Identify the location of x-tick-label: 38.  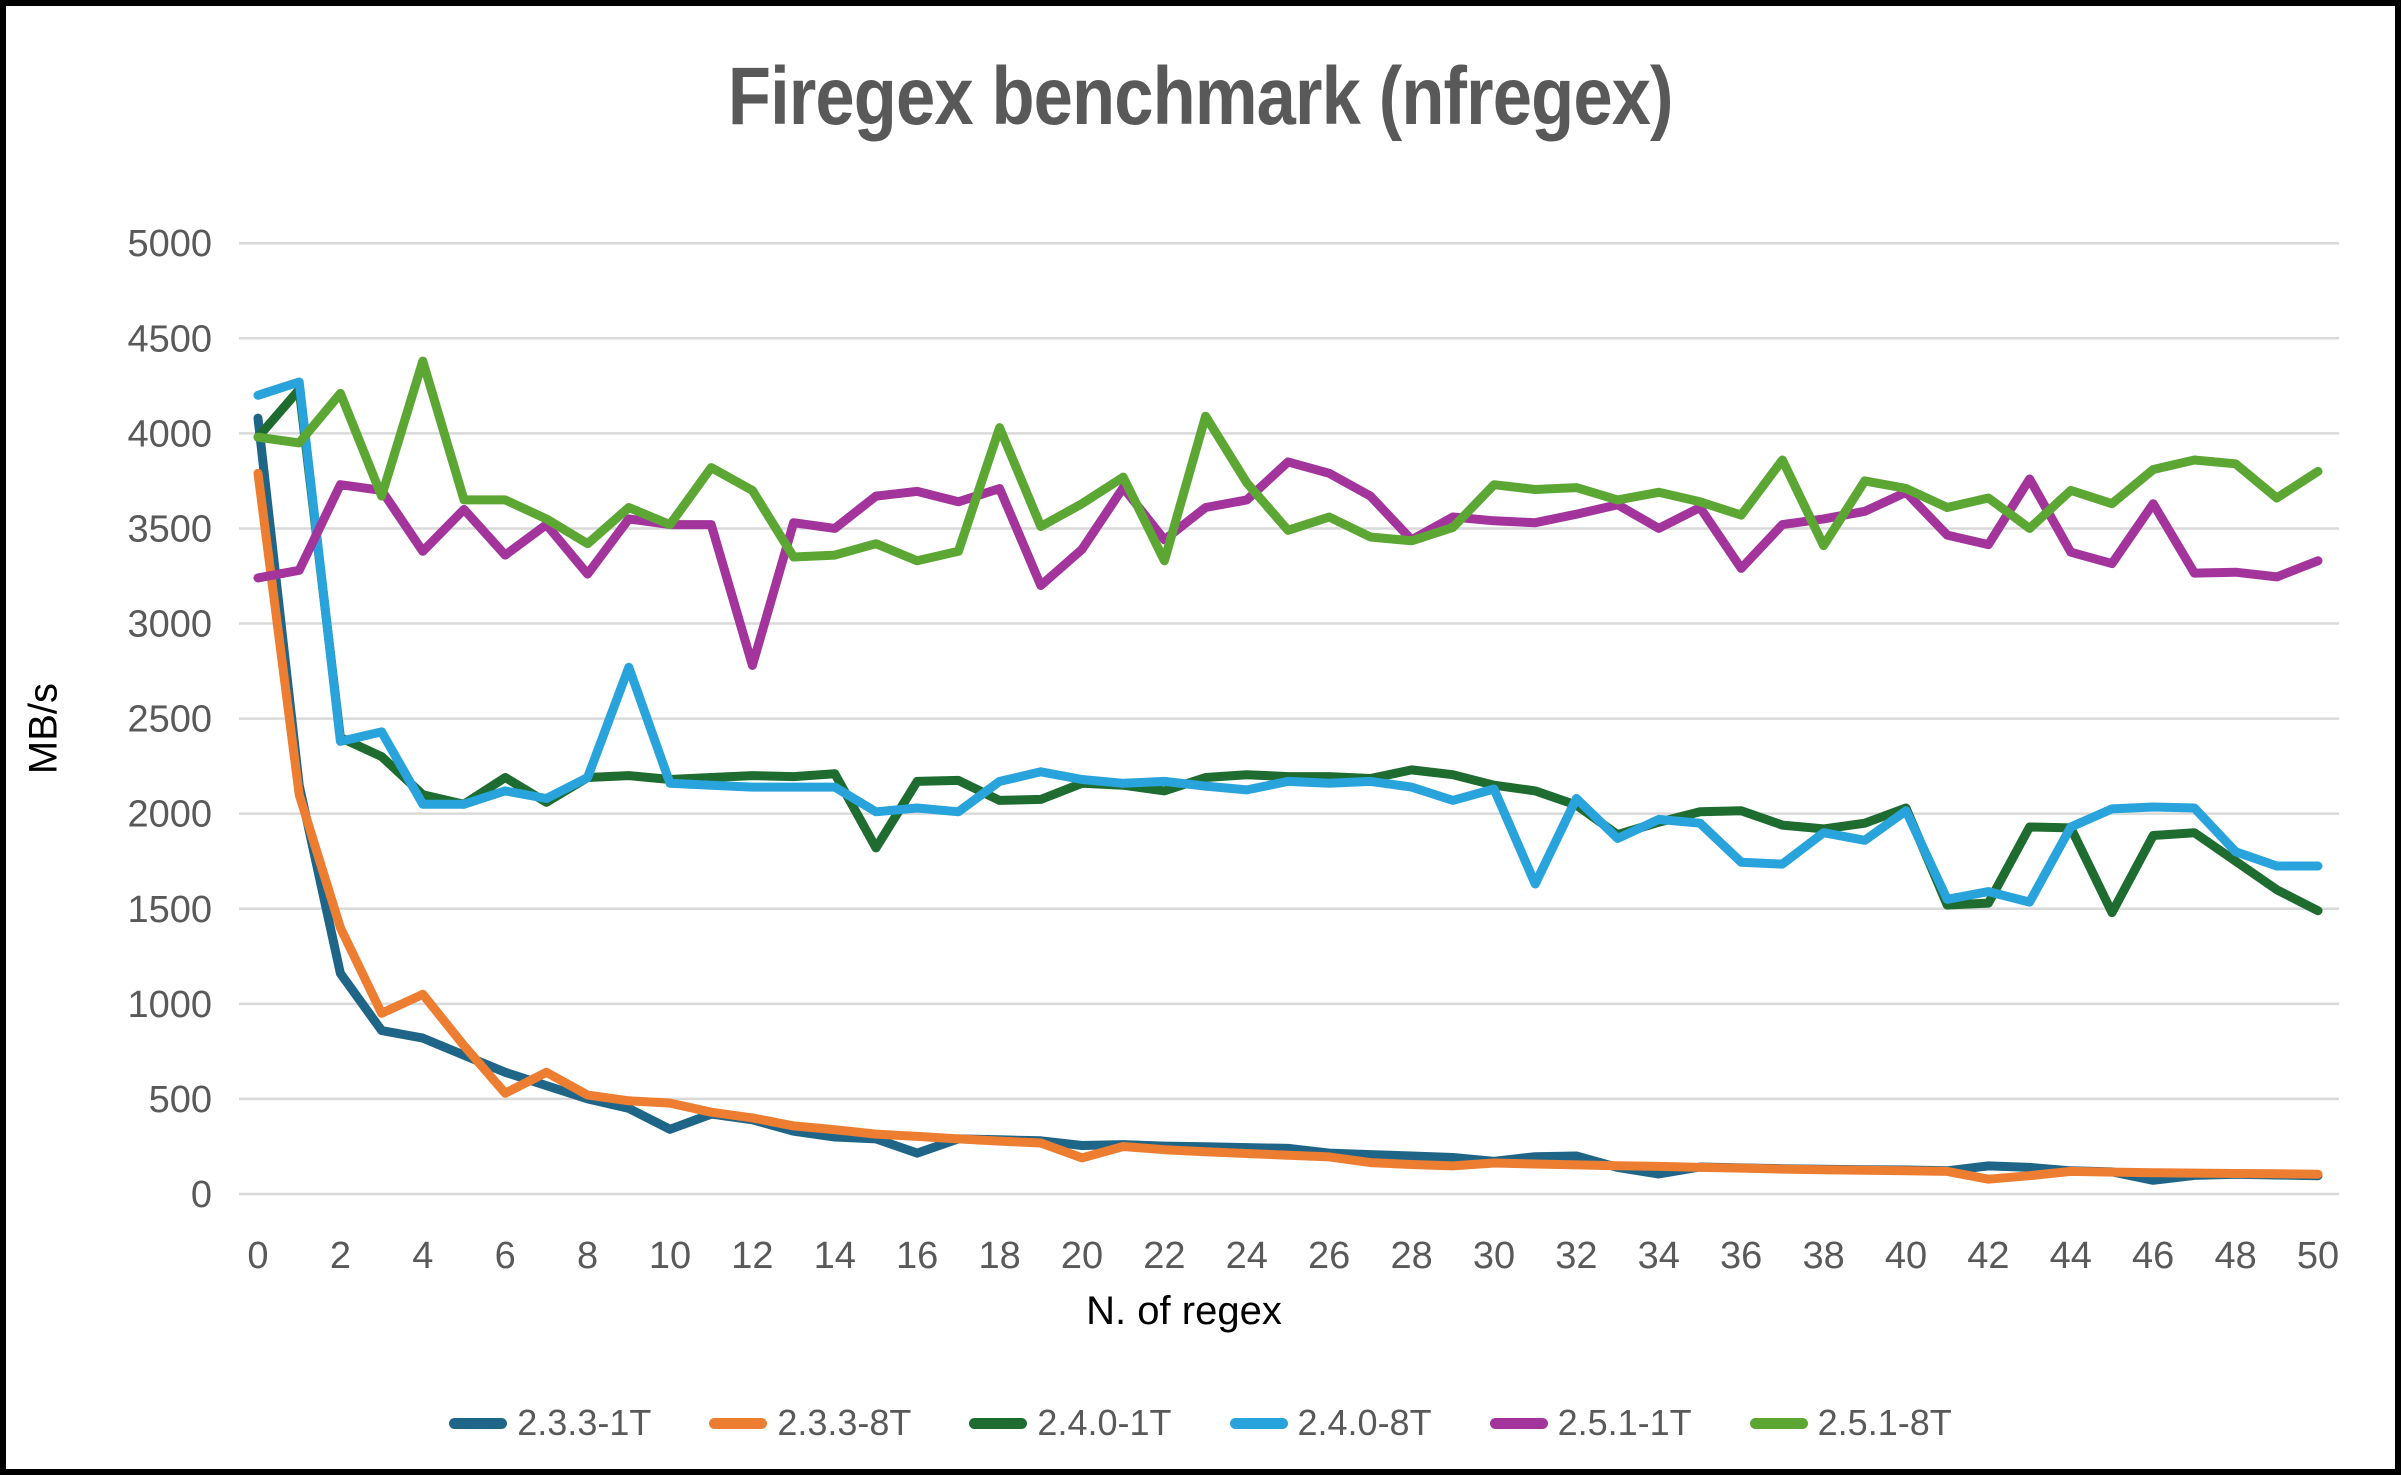
(1823, 1256).